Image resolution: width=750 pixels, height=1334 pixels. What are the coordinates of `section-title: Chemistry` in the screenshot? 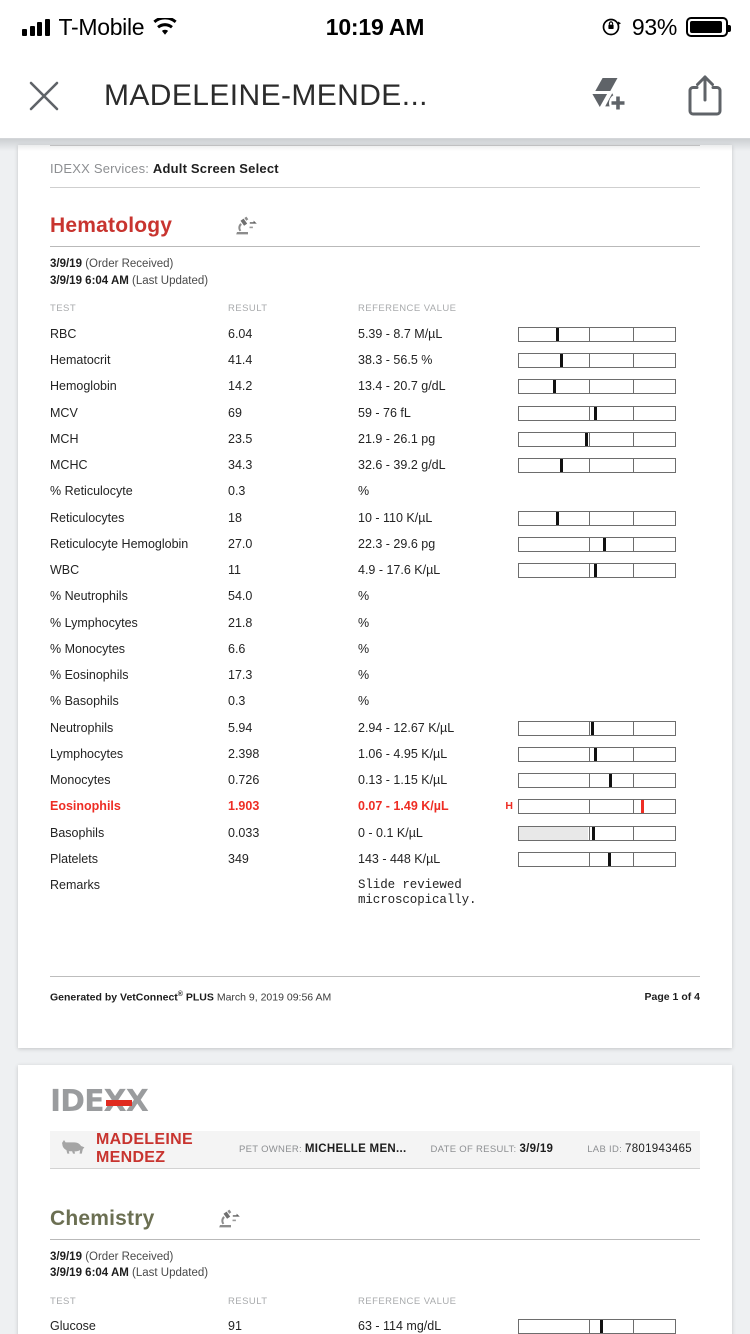 It's located at (102, 1218).